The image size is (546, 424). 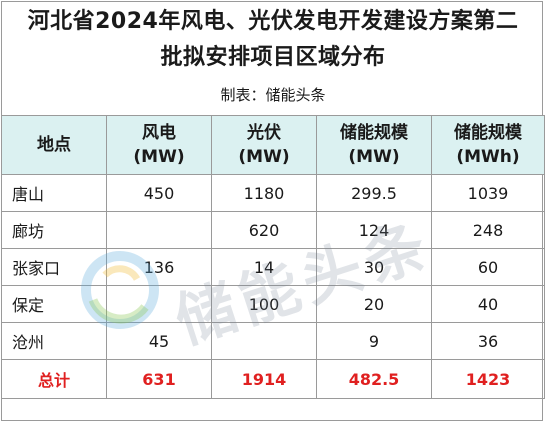 I want to click on header-storage-mwh: 储能规模 (MWh), so click(x=488, y=145).